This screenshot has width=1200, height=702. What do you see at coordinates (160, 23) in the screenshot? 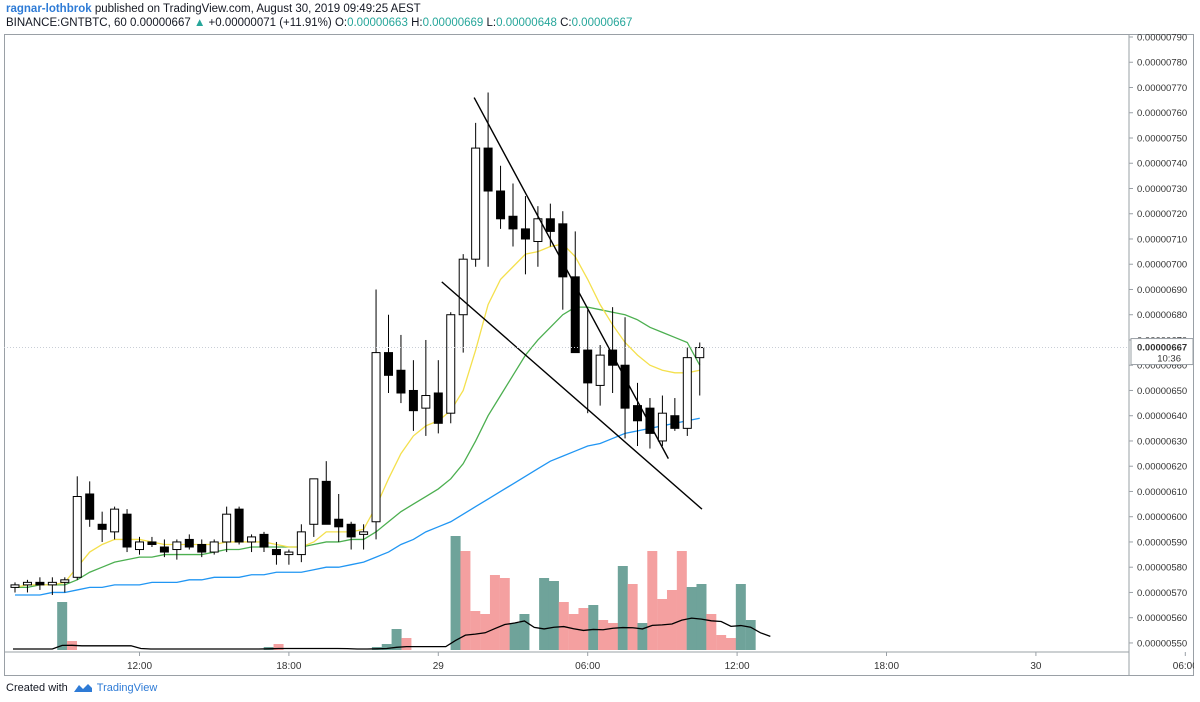
I see `last-price: 0.00000667` at bounding box center [160, 23].